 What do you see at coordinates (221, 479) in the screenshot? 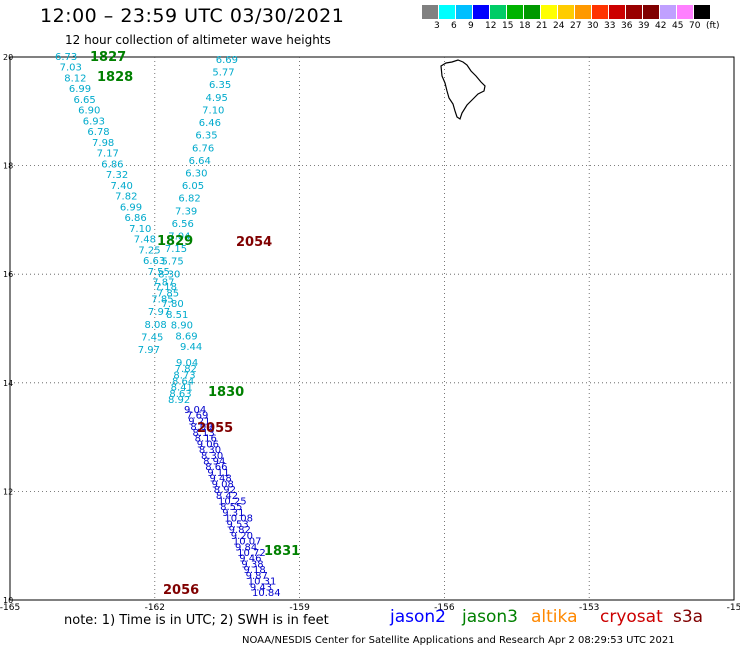
I see `wave-height-value: 9.48` at bounding box center [221, 479].